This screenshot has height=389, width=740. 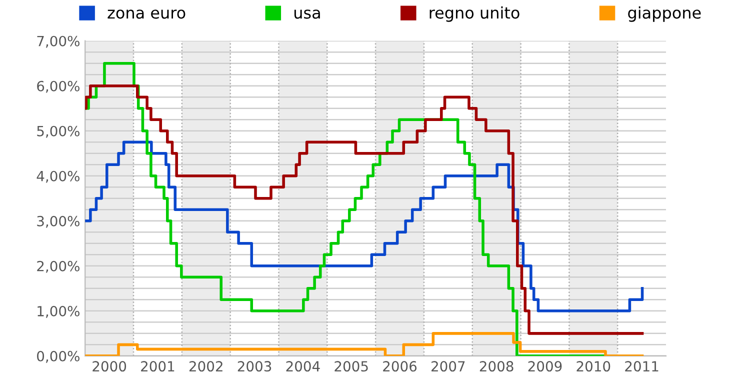 What do you see at coordinates (109, 366) in the screenshot?
I see `x-tick-label: 2000` at bounding box center [109, 366].